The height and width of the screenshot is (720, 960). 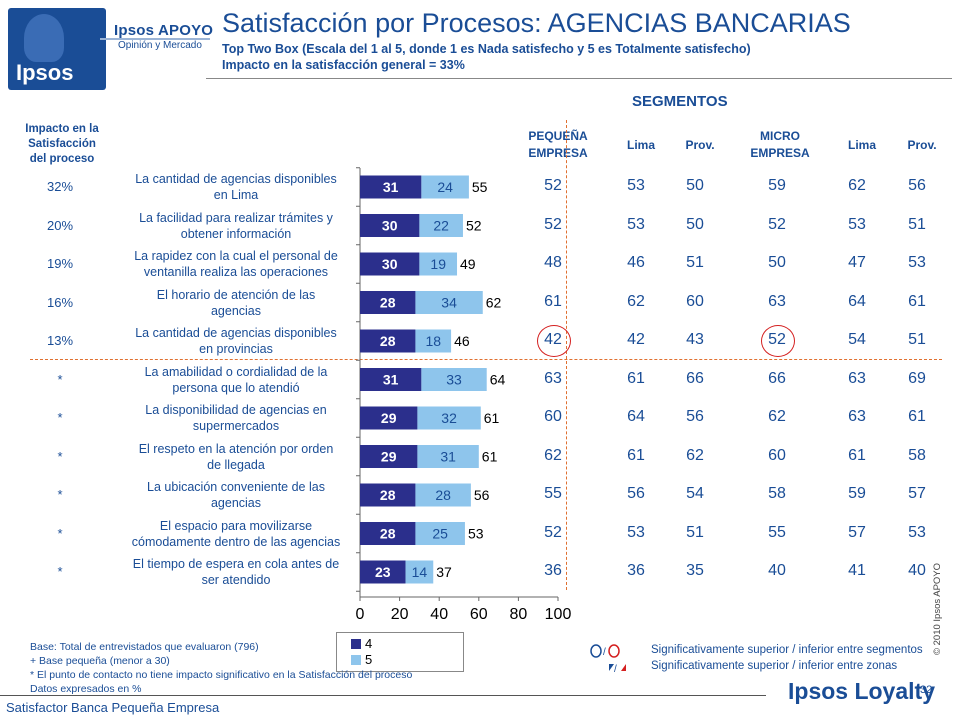 What do you see at coordinates (448, 457) in the screenshot?
I see `bar-label-5: 31` at bounding box center [448, 457].